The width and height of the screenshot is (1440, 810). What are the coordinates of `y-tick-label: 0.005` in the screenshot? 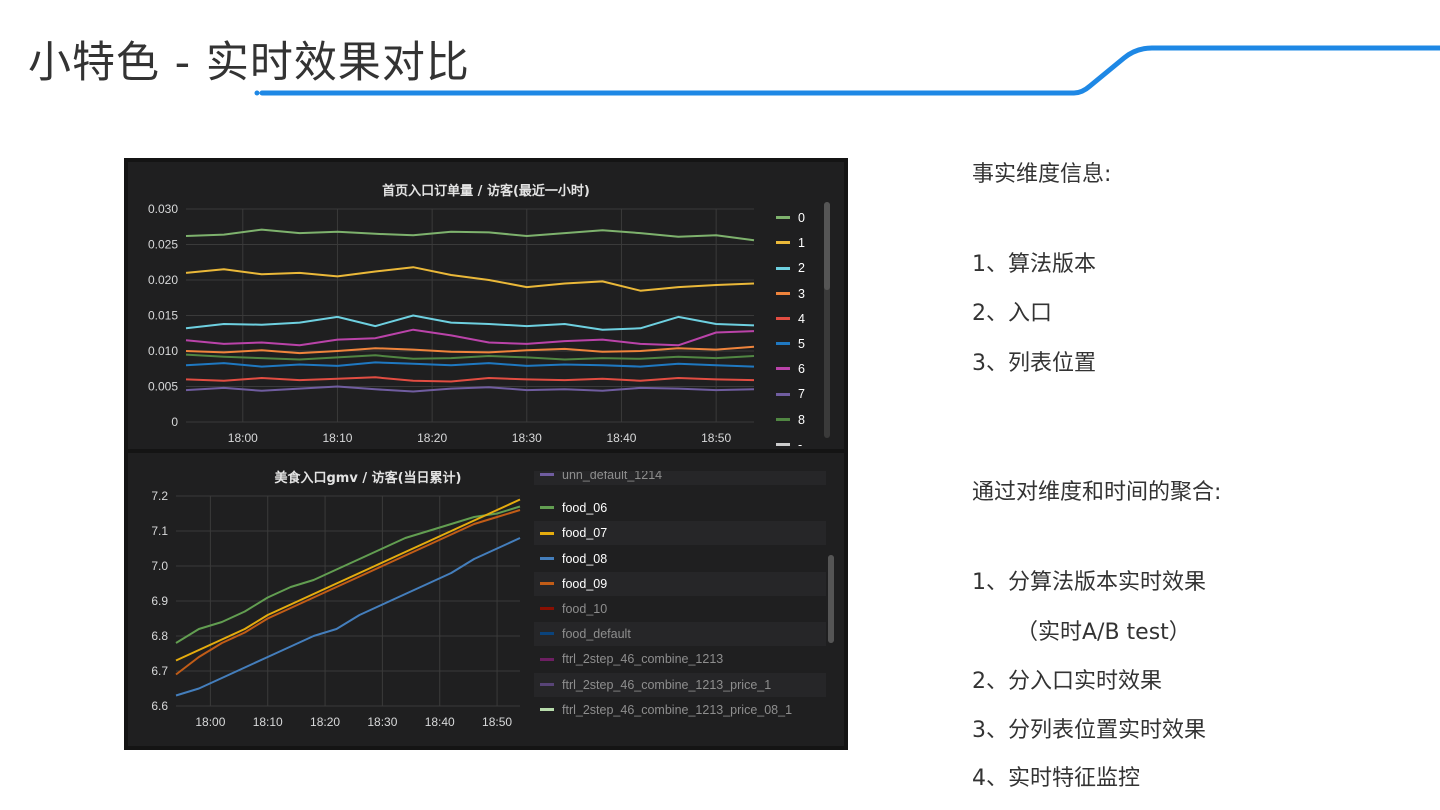 It's located at (163, 387).